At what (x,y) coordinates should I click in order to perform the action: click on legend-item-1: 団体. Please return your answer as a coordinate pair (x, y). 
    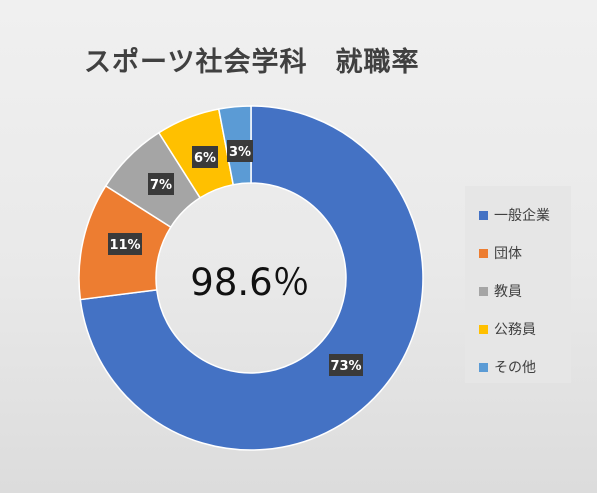
    Looking at the image, I should click on (525, 253).